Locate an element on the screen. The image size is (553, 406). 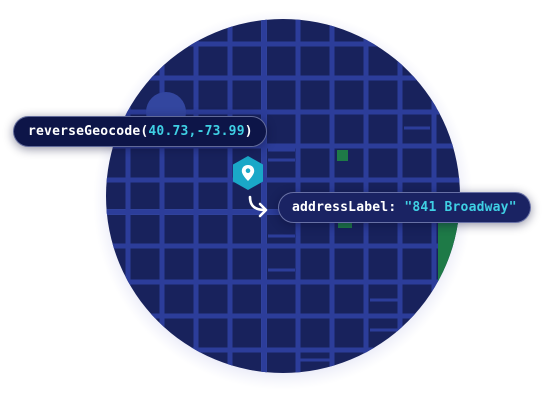
location-pin-icon is located at coordinates (248, 173).